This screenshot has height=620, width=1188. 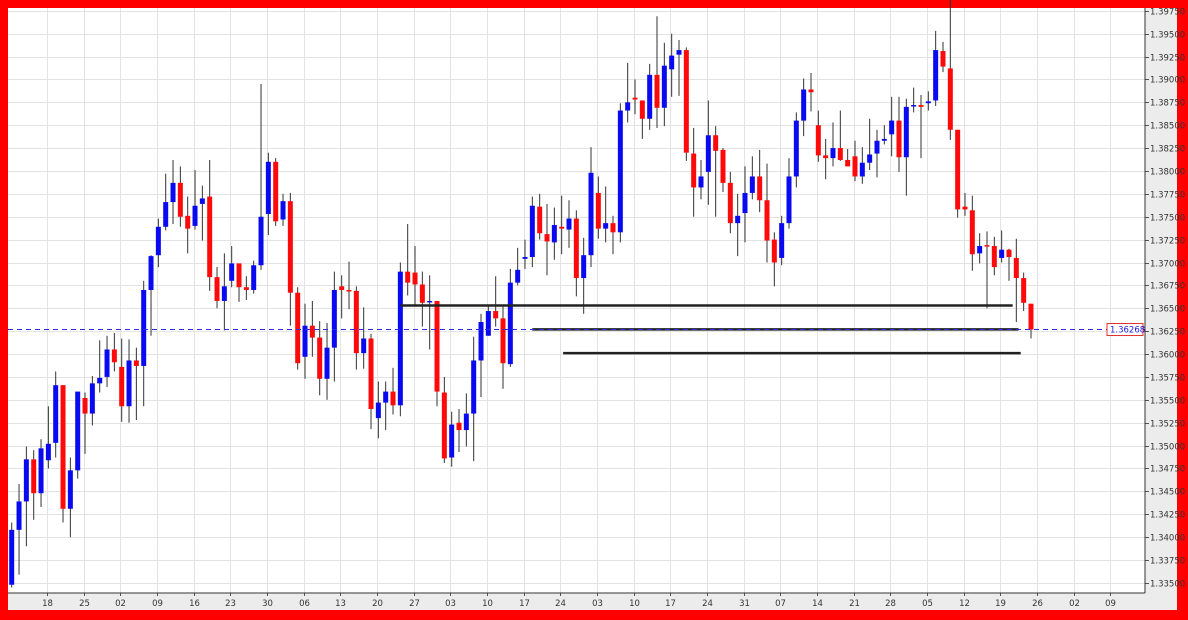 I want to click on y-tick-label: 1.38500, so click(x=1167, y=127).